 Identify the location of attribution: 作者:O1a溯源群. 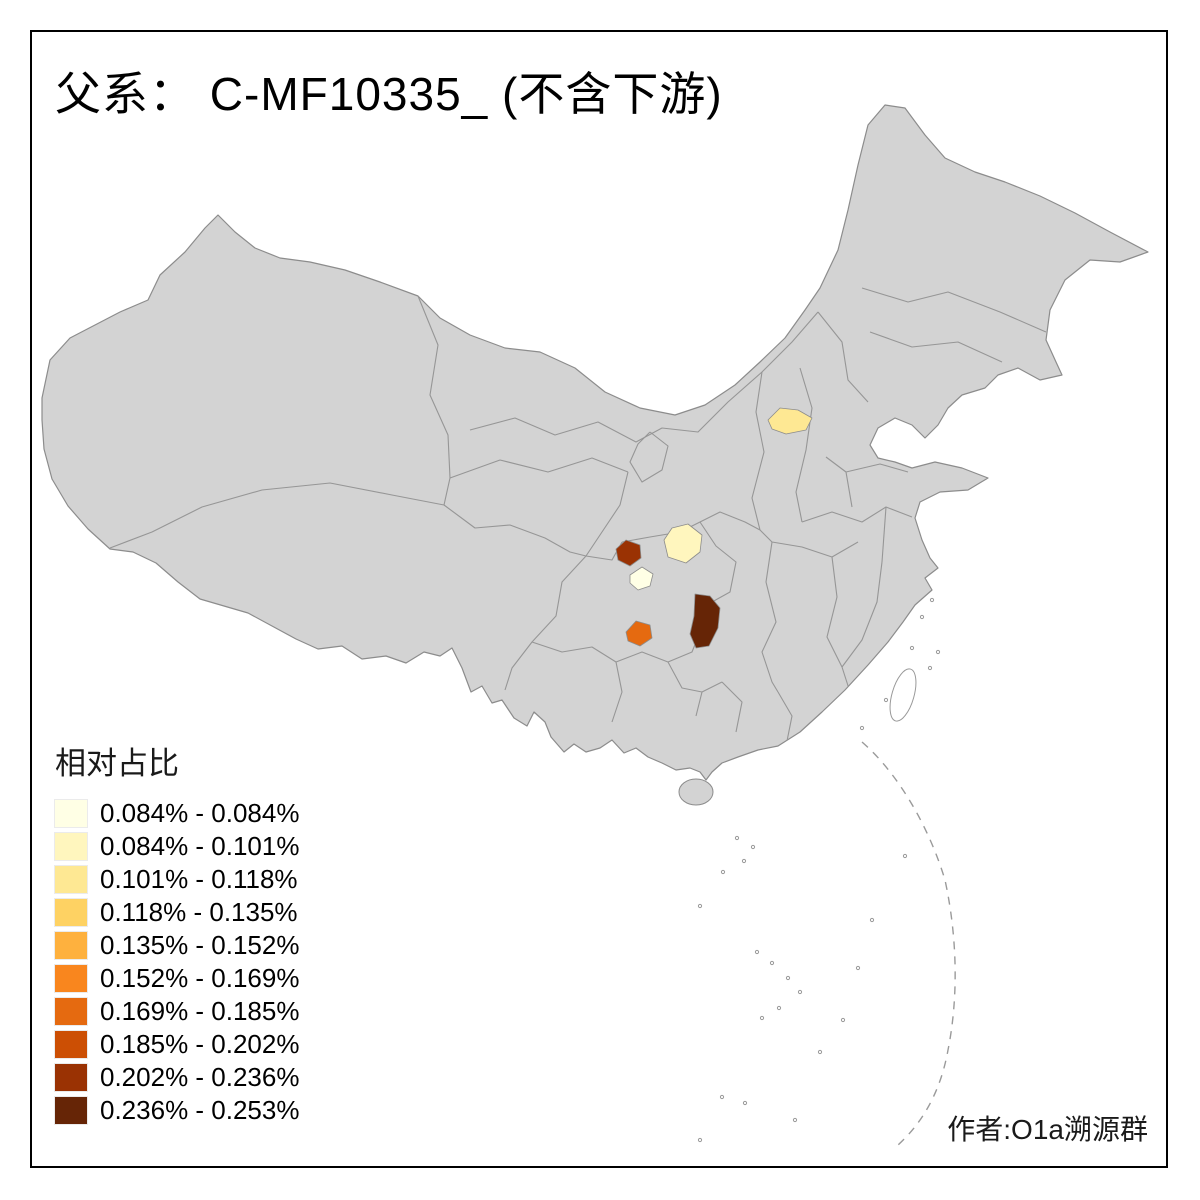
(1047, 1129).